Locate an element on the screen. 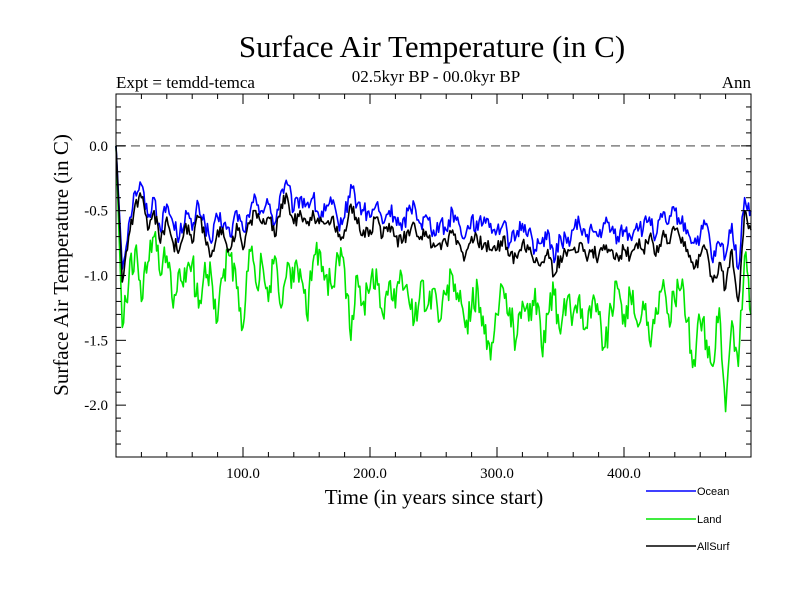 This screenshot has height=600, width=800. legend-label-ocean: Ocean is located at coordinates (713, 492).